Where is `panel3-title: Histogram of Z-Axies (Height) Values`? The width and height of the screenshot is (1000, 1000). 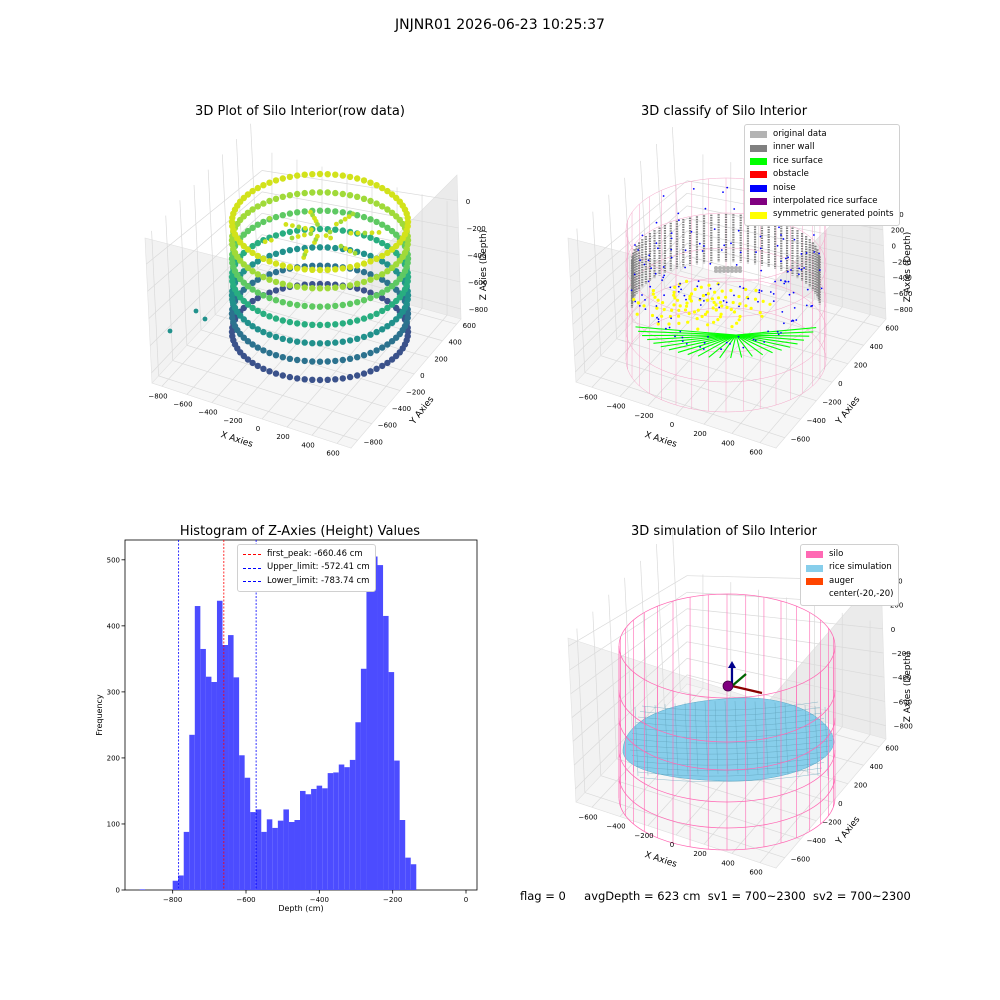
panel3-title: Histogram of Z-Axies (Height) Values is located at coordinates (300, 531).